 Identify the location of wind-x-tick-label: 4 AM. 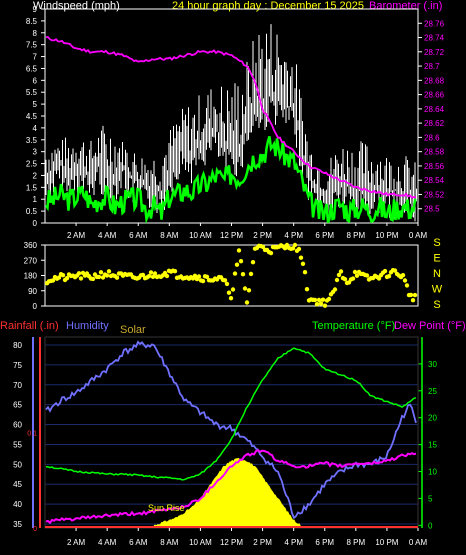
(107, 235).